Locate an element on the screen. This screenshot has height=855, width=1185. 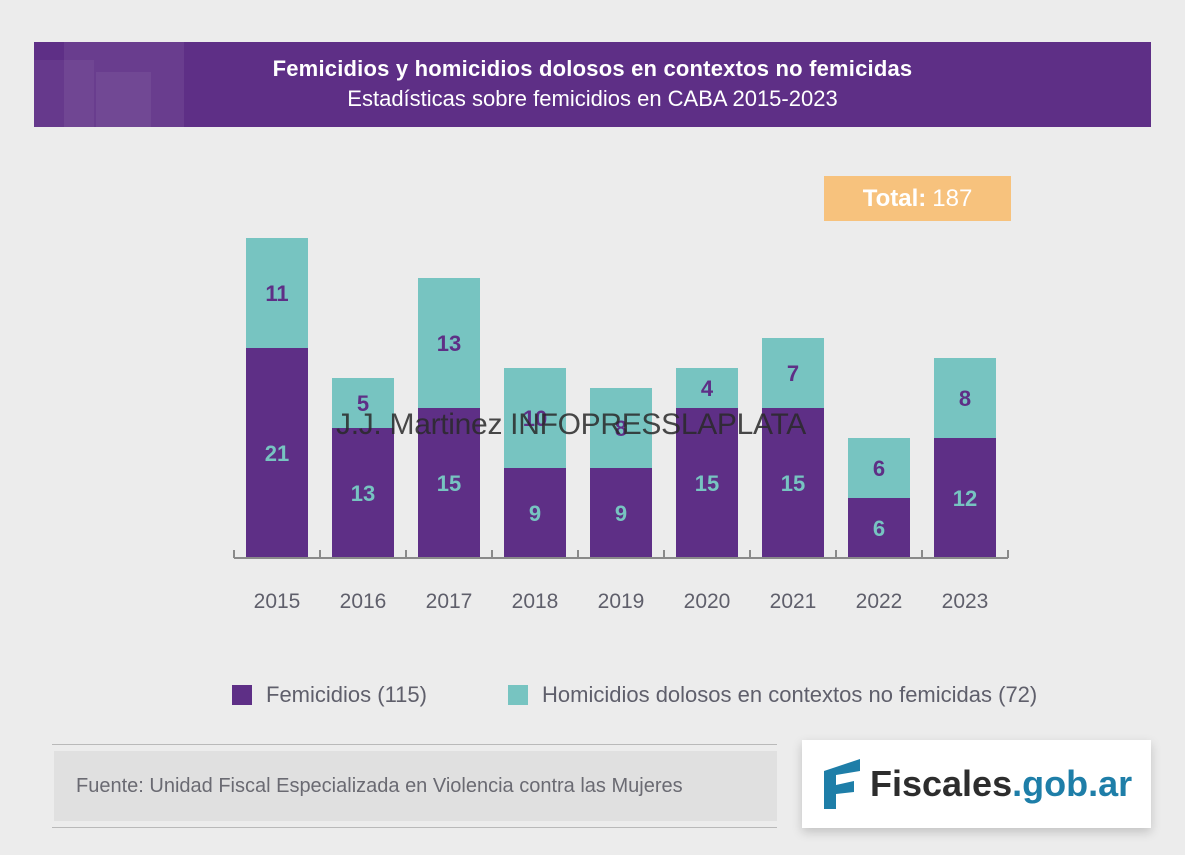
x-tick-label-2020: 2020 is located at coordinates (707, 601).